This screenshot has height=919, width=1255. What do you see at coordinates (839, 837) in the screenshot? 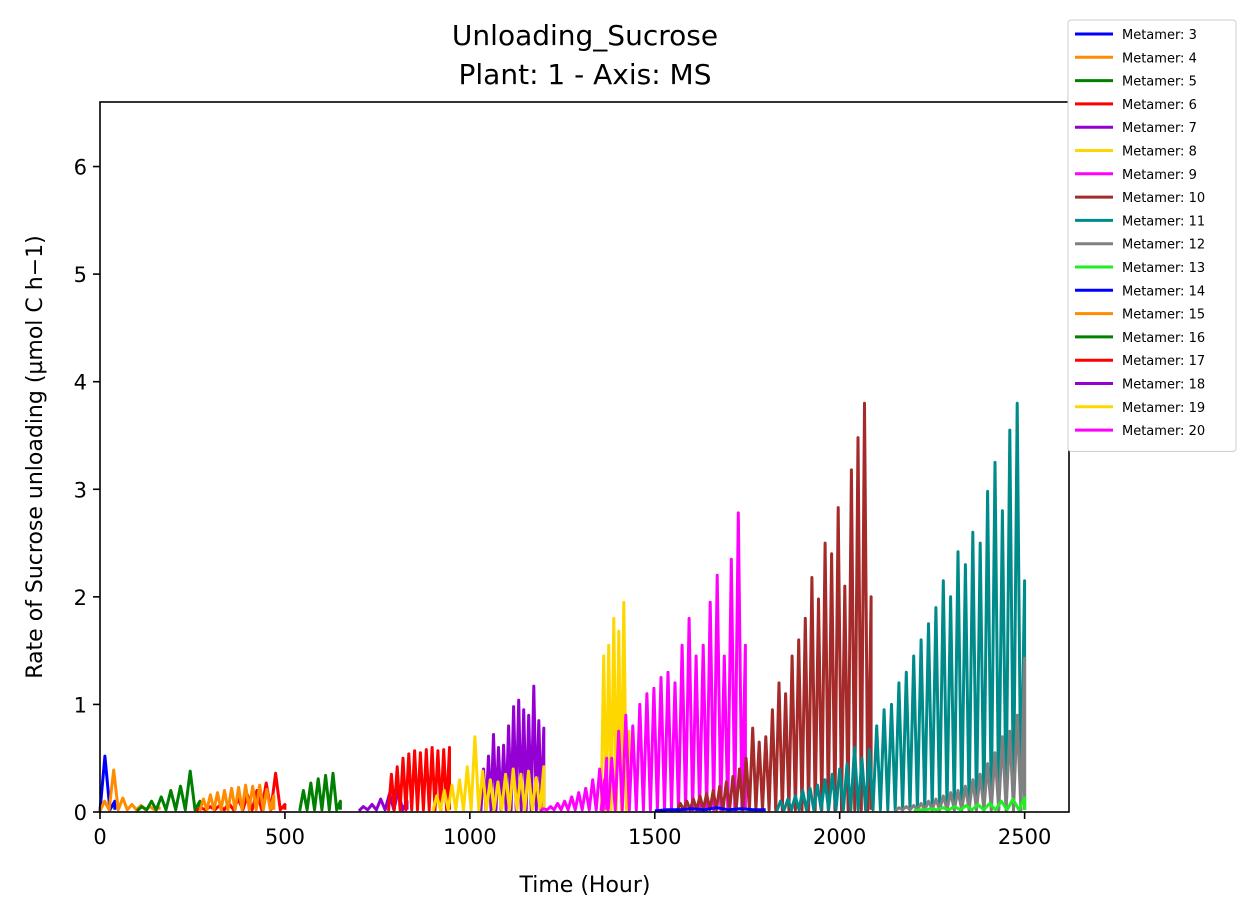
I see `x-tick-label: 2000` at bounding box center [839, 837].